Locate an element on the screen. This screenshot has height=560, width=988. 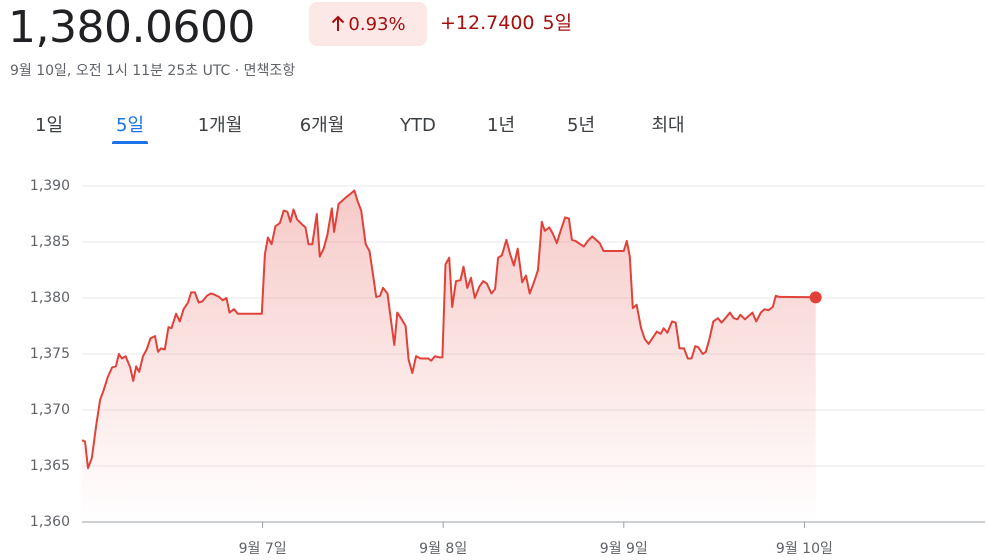
y-tick-label: 1,365 is located at coordinates (50, 466).